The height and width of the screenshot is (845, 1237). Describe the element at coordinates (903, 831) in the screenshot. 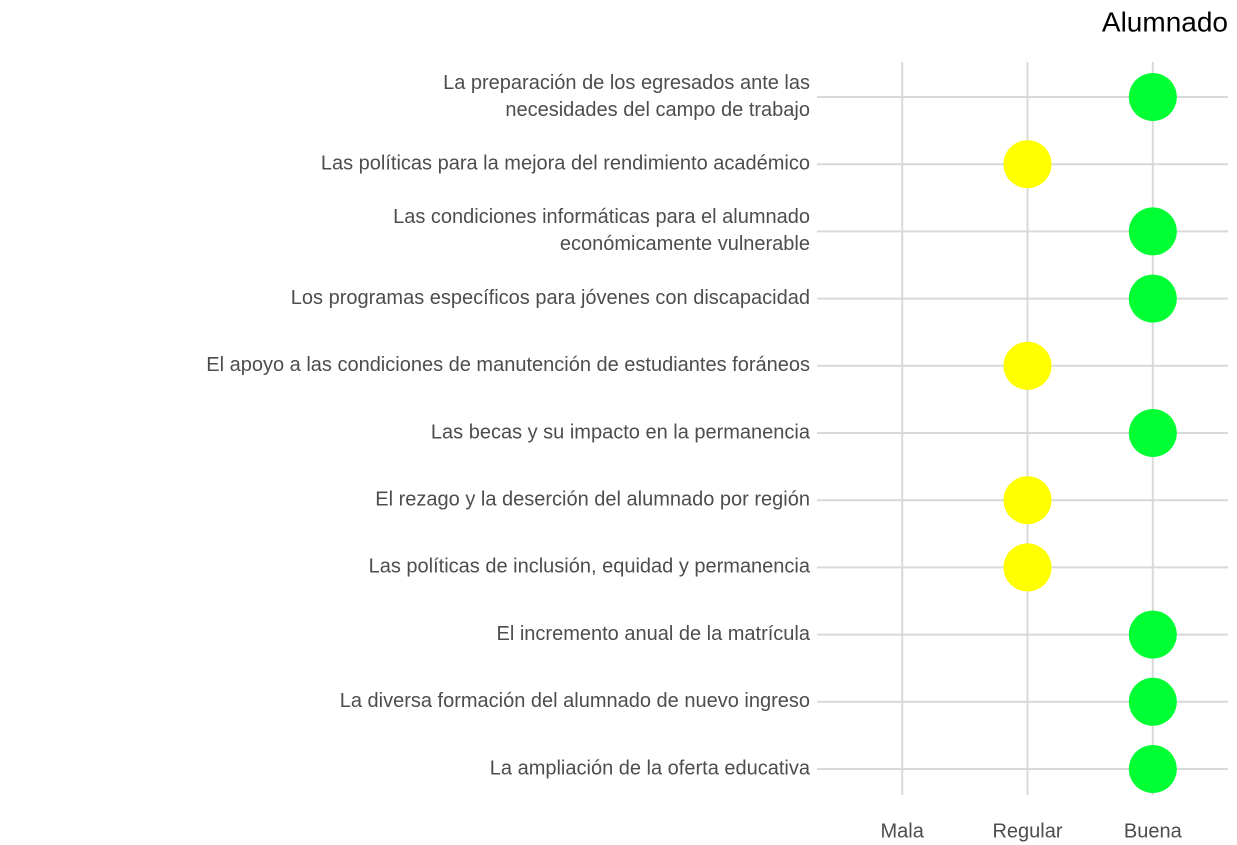

I see `x-tick-label: Mala` at that location.